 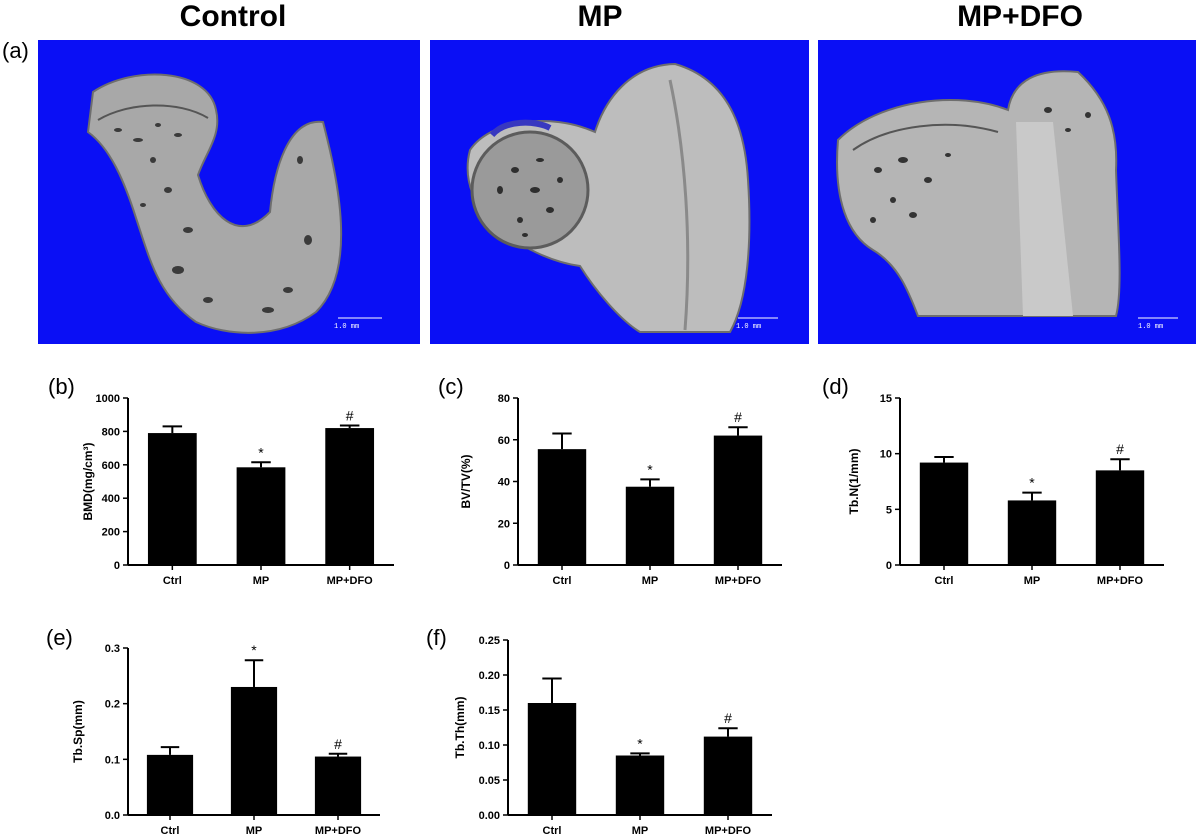 I want to click on panel-label-f: (f), so click(x=436, y=637).